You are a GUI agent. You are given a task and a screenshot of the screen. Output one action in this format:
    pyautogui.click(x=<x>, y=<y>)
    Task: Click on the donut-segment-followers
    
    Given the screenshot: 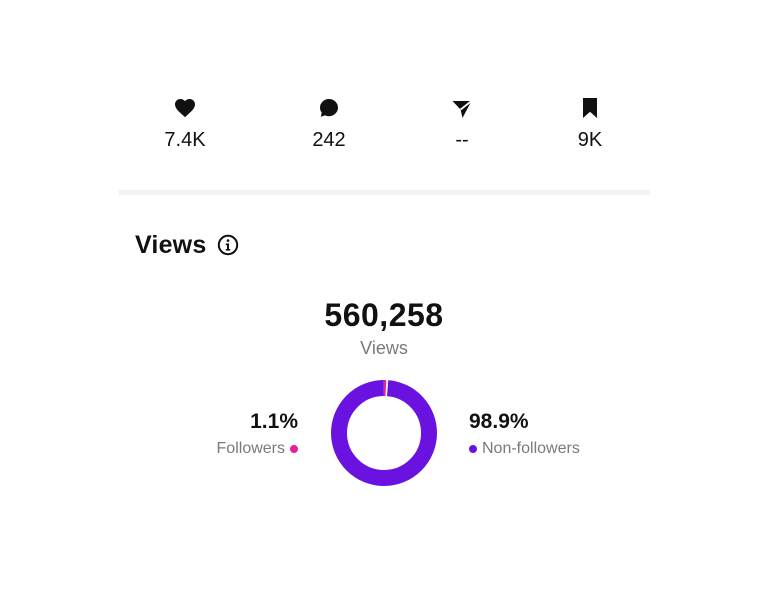 What is the action you would take?
    pyautogui.click(x=384, y=433)
    